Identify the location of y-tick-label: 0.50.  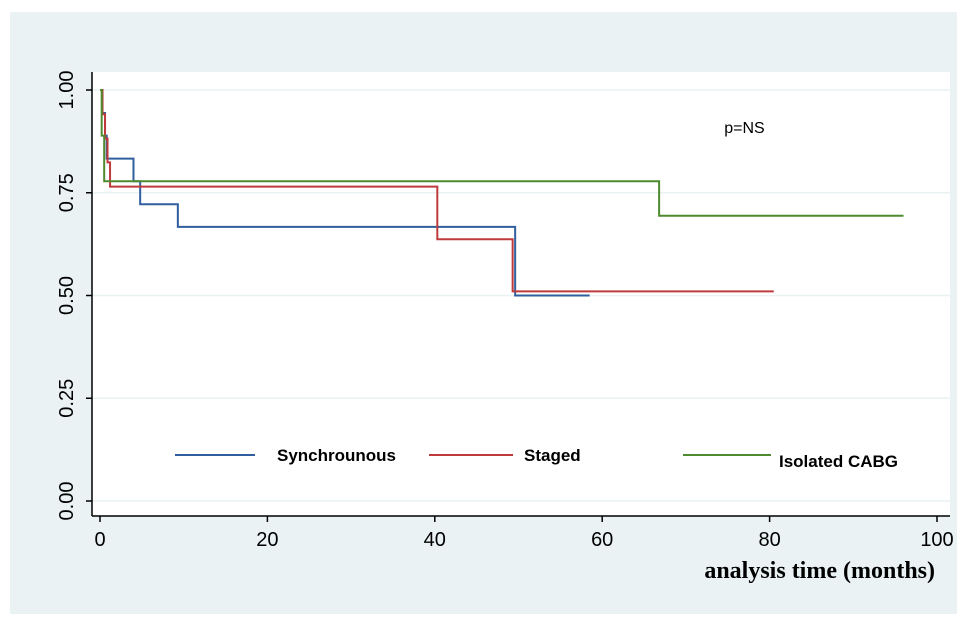
(67, 295).